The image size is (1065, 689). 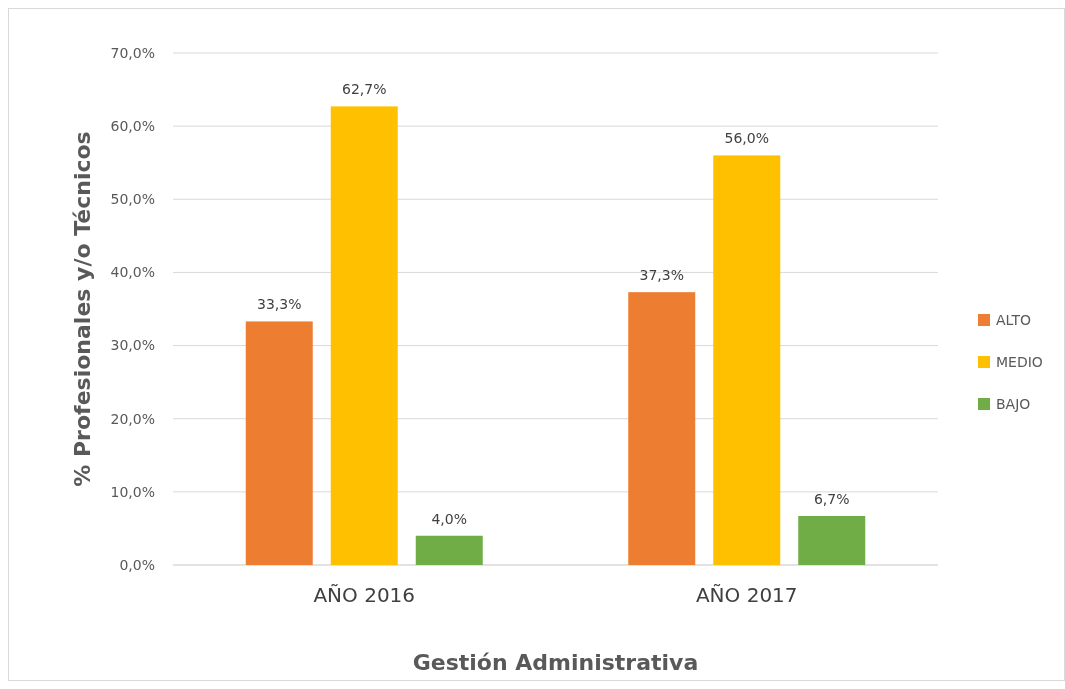 What do you see at coordinates (132, 272) in the screenshot?
I see `y-tick-label: 40,0%` at bounding box center [132, 272].